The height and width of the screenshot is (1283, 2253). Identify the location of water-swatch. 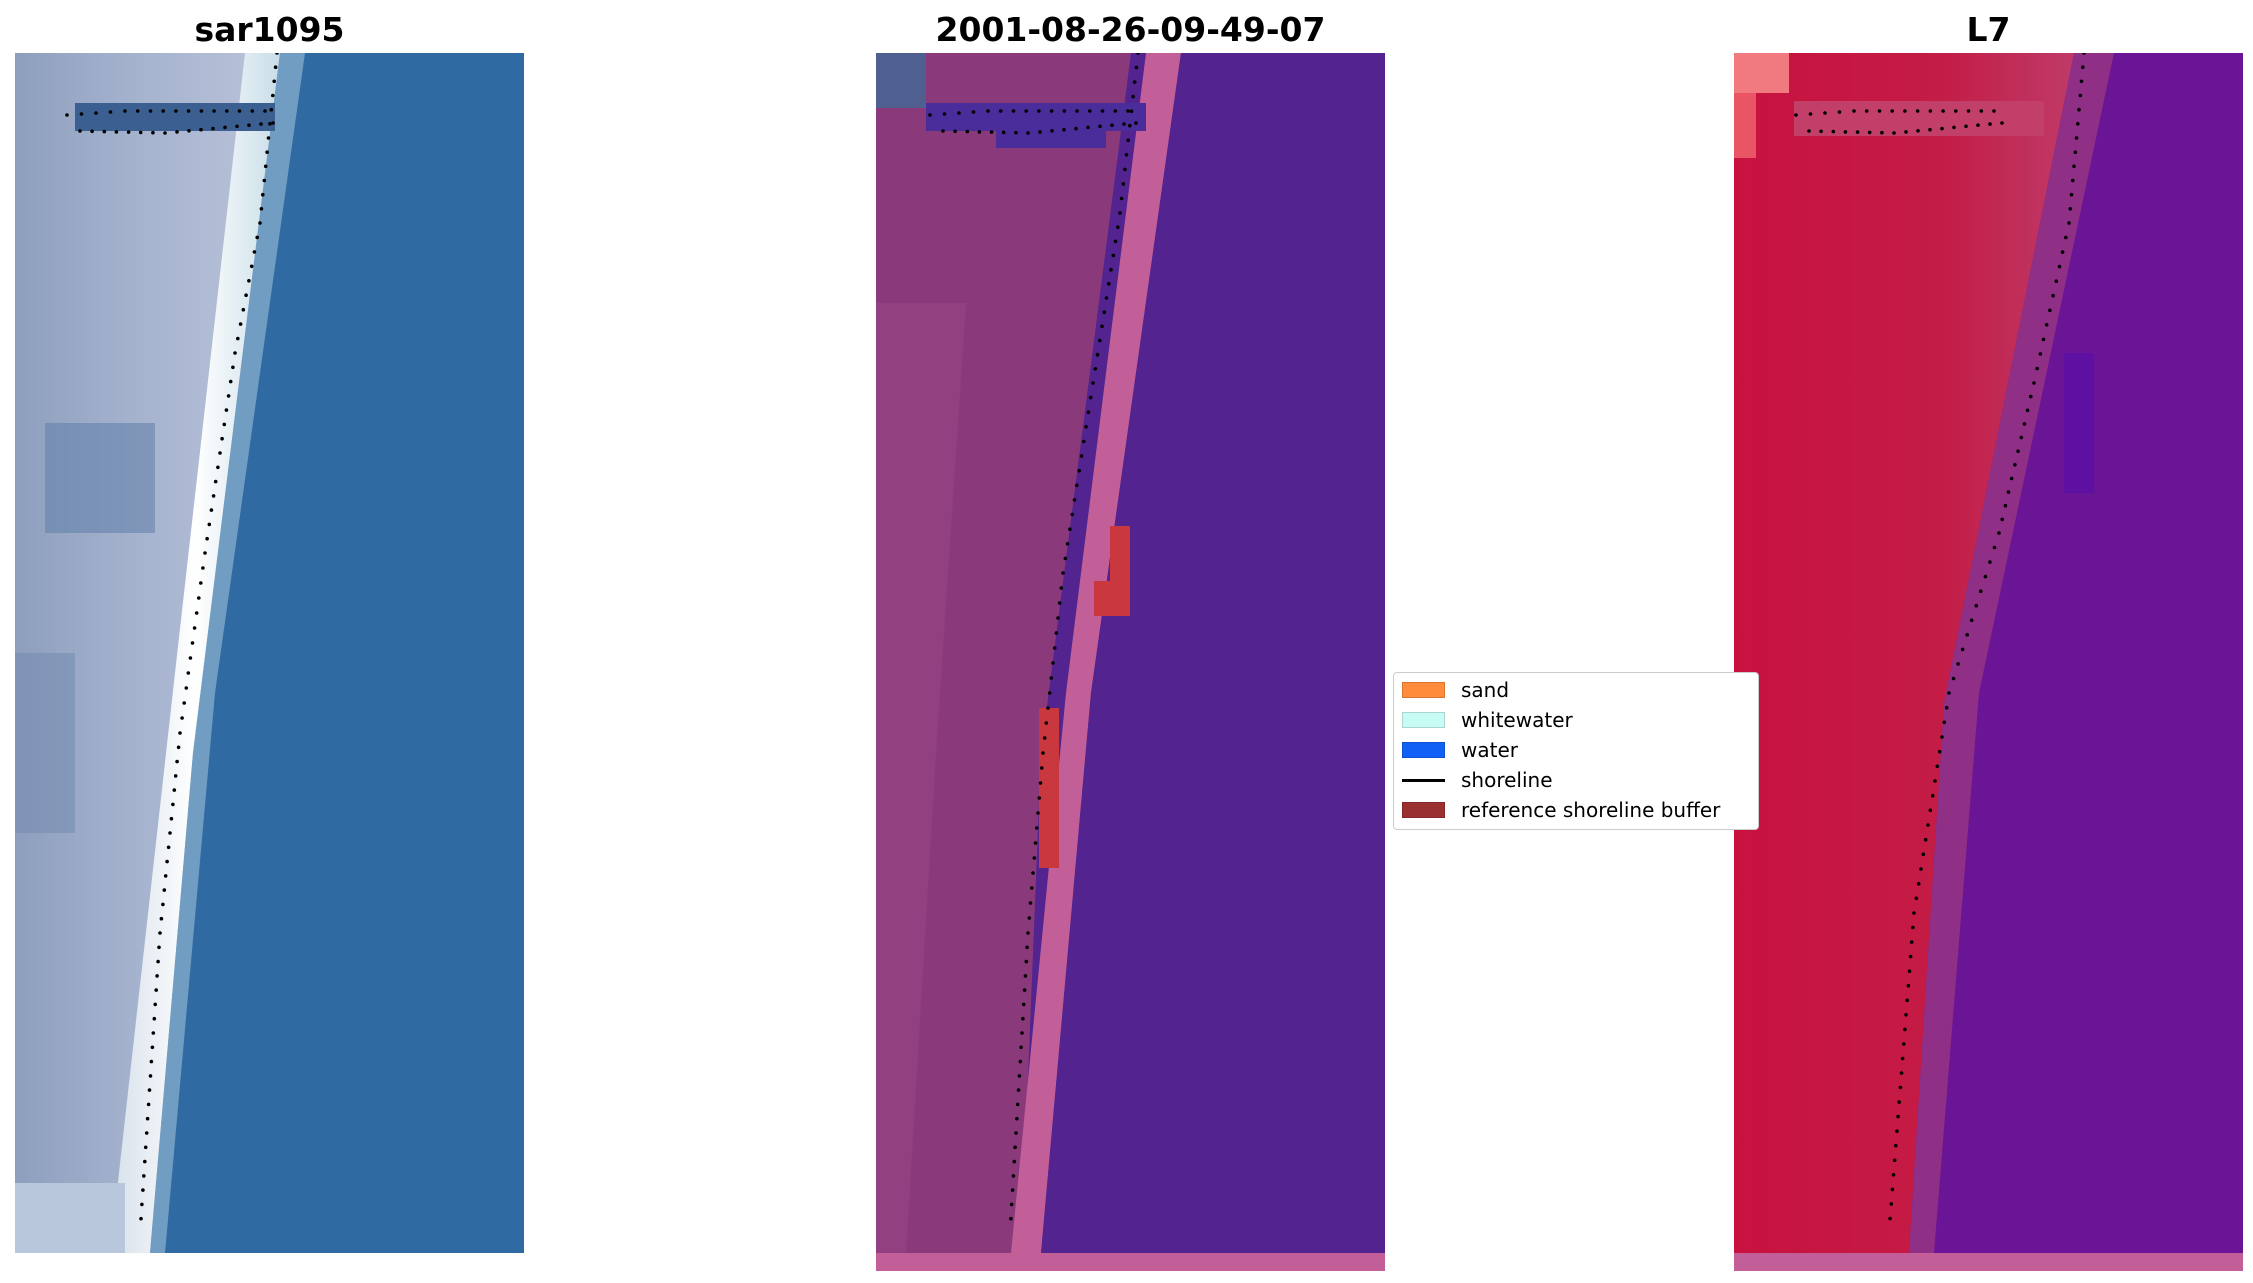
(1423, 750).